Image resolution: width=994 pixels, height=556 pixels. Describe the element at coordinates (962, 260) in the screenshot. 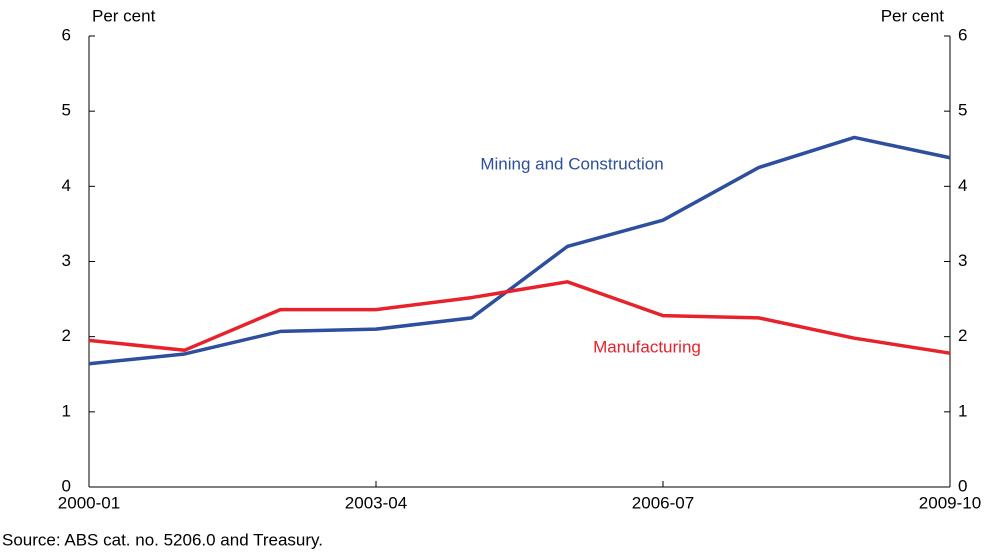

I see `y2-tick-label: 3` at that location.